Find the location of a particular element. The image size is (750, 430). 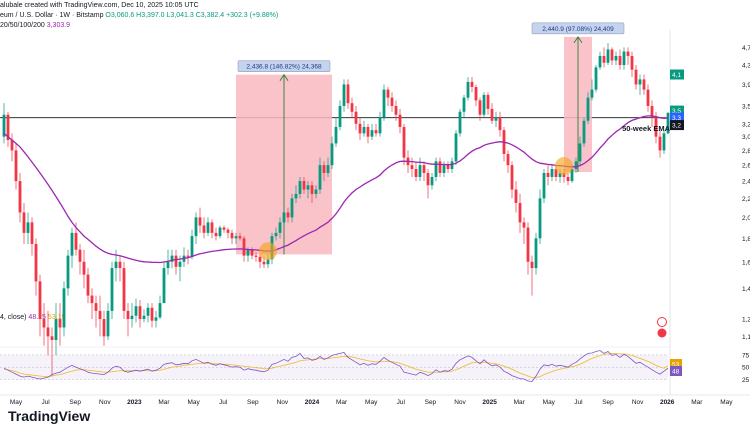

range-arrow-head is located at coordinates (578, 40).